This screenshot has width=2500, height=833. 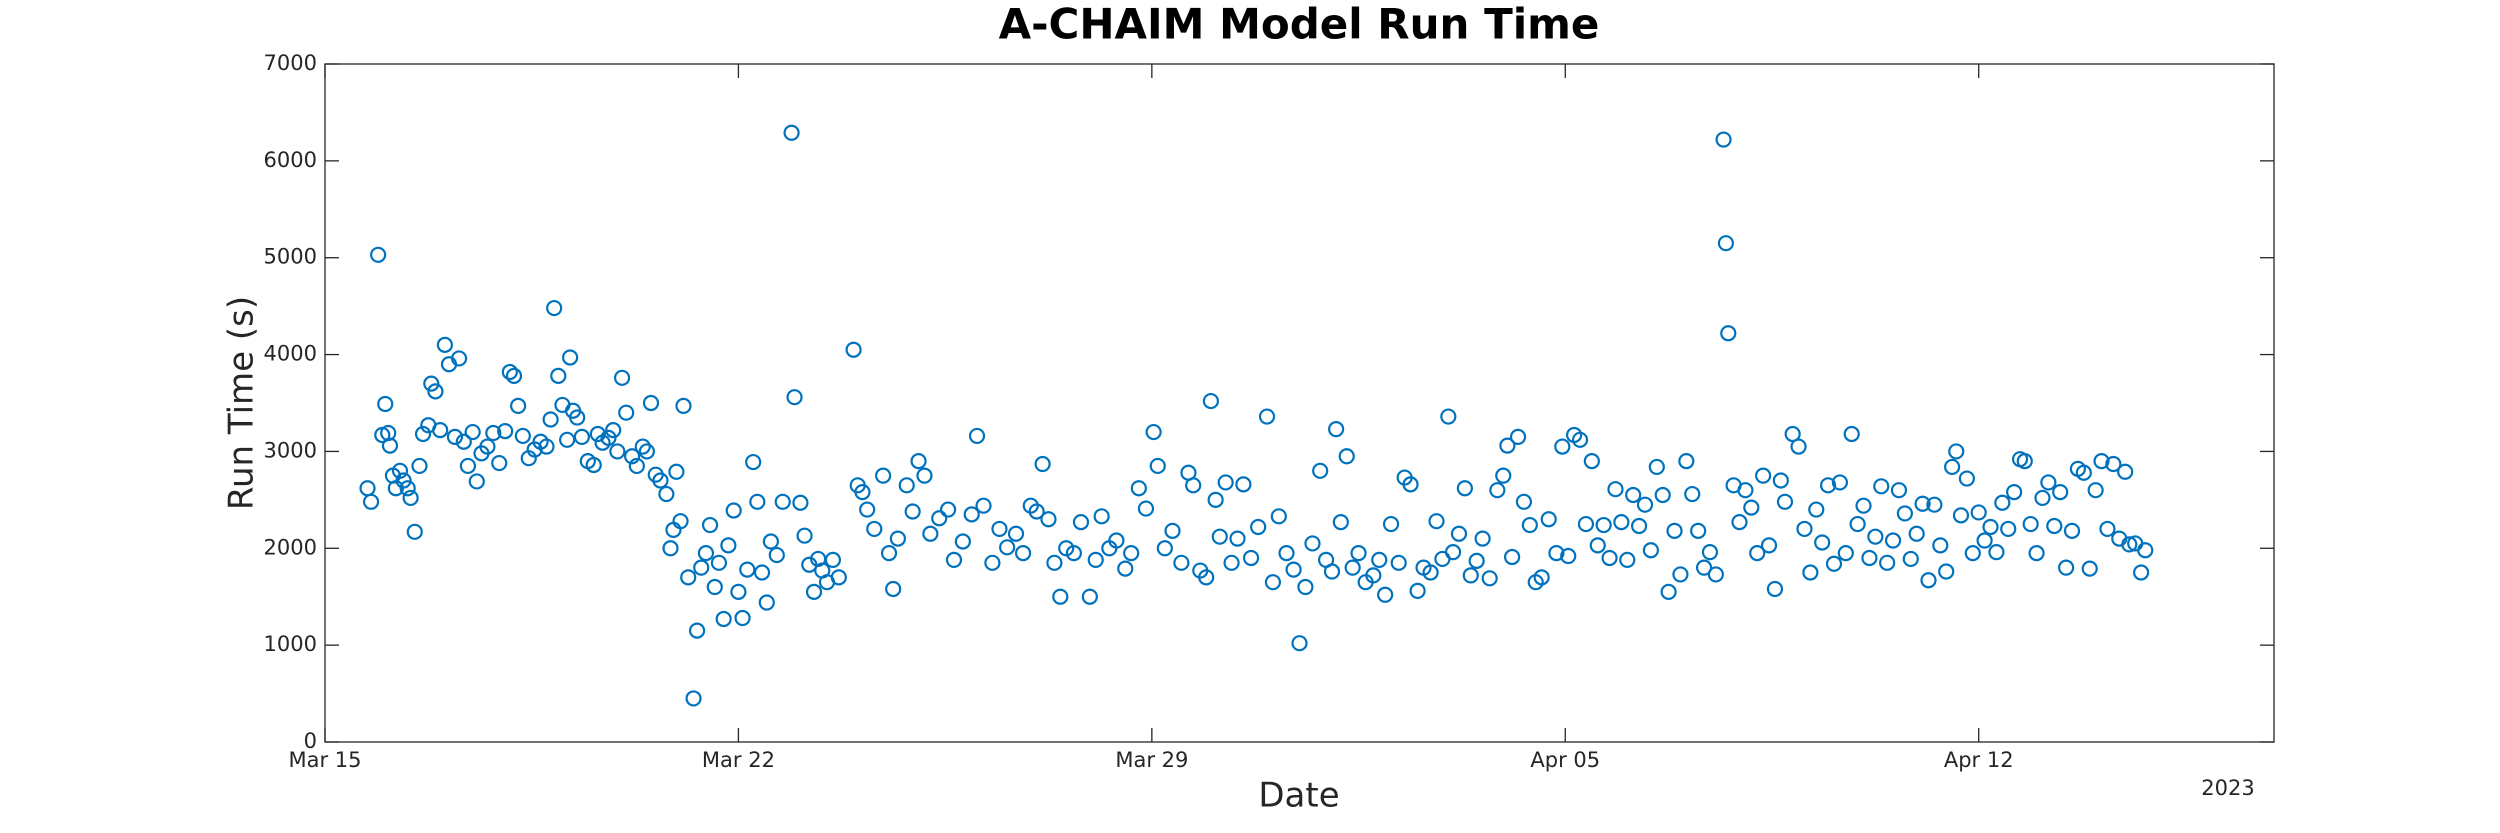 What do you see at coordinates (290, 354) in the screenshot?
I see `y-tick-label: 4000` at bounding box center [290, 354].